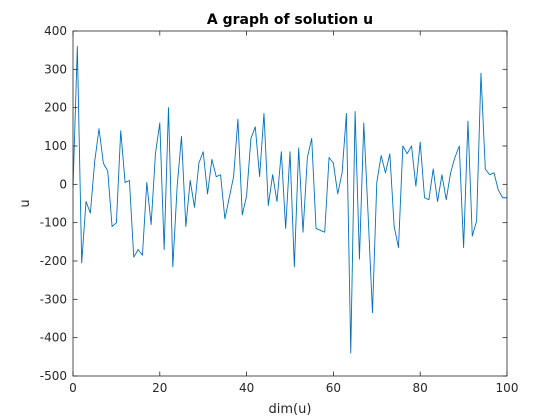  Describe the element at coordinates (53, 299) in the screenshot. I see `y-tick-label: -300` at that location.